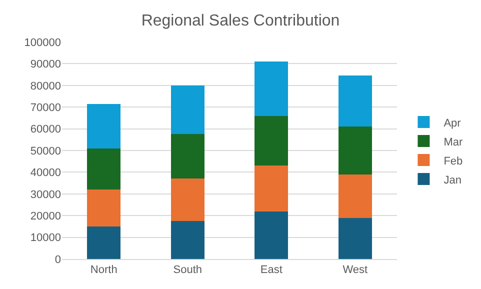 The height and width of the screenshot is (289, 481). Describe the element at coordinates (45, 238) in the screenshot. I see `y-tick-label: 10000` at that location.